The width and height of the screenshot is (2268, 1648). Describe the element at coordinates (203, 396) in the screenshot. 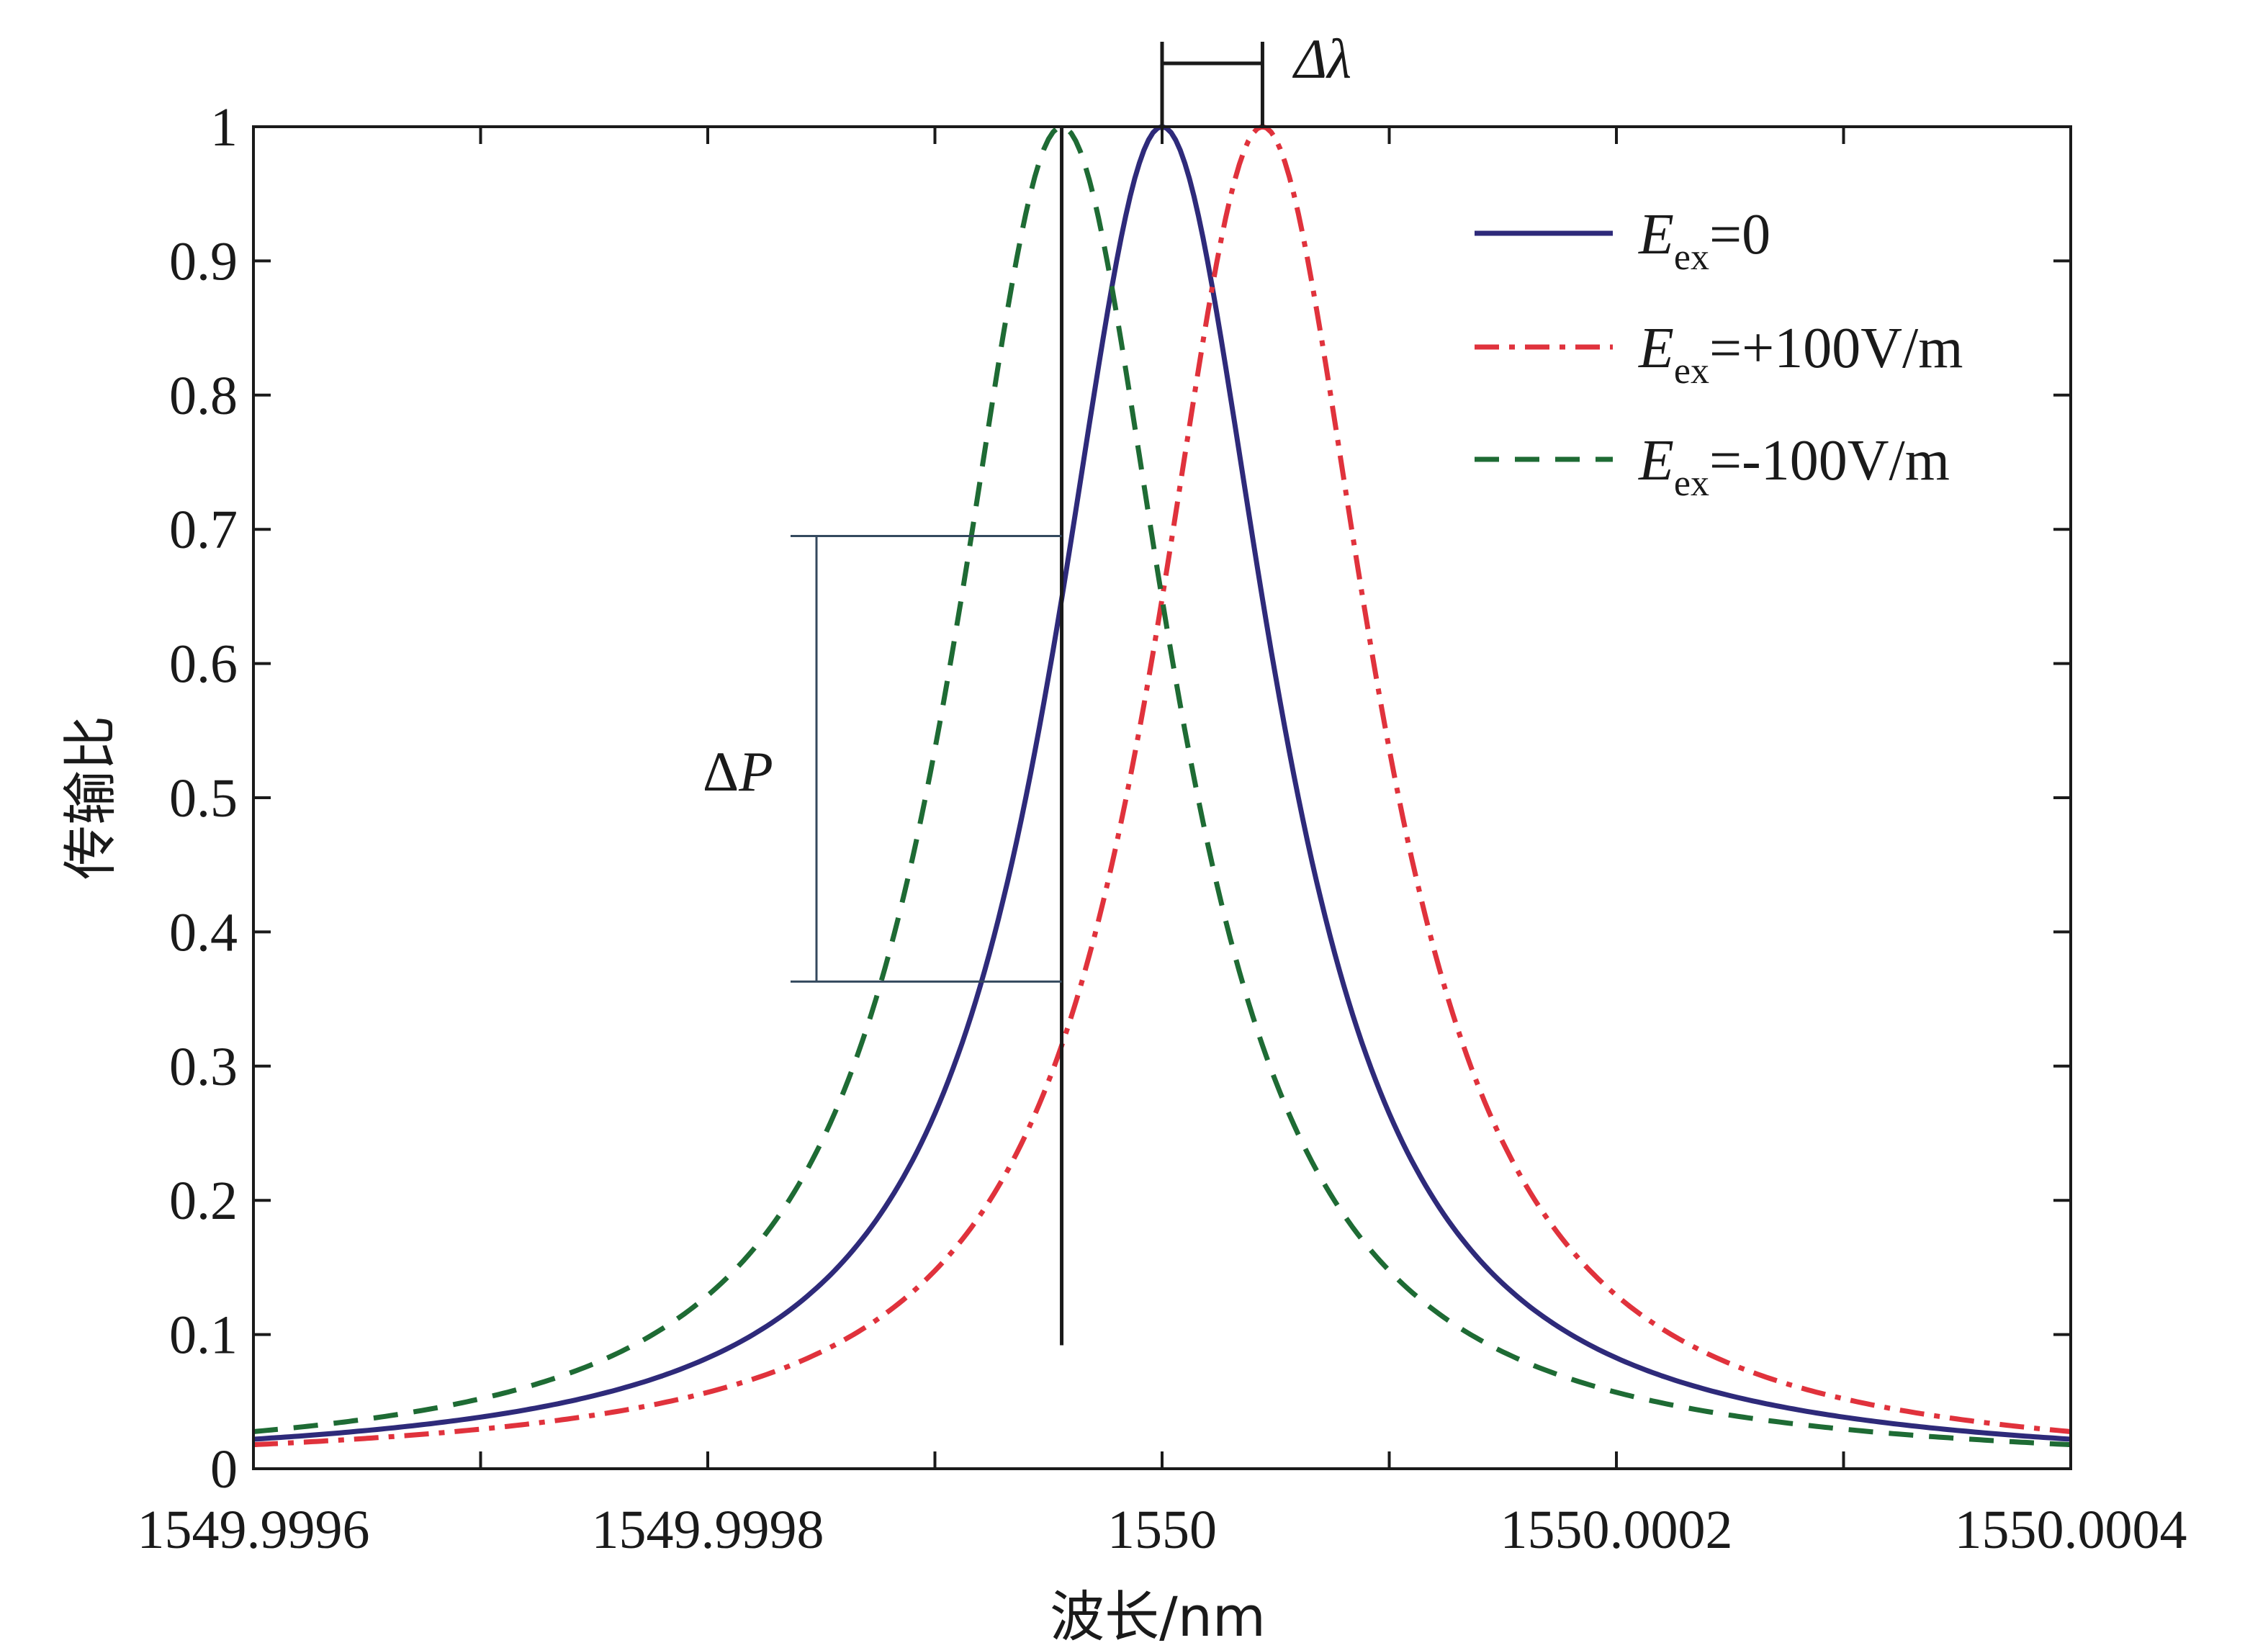

I see `y-tick-label: 0.8` at that location.